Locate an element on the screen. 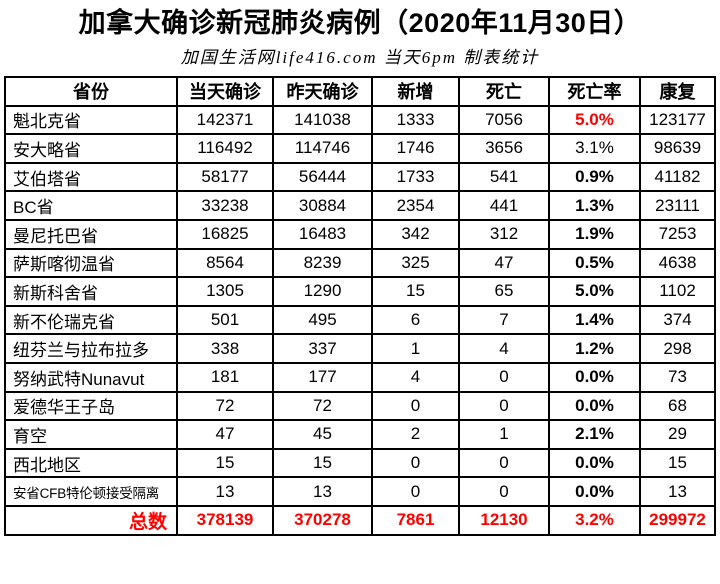 This screenshot has height=584, width=720. cell-recovered: 123177 is located at coordinates (677, 120).